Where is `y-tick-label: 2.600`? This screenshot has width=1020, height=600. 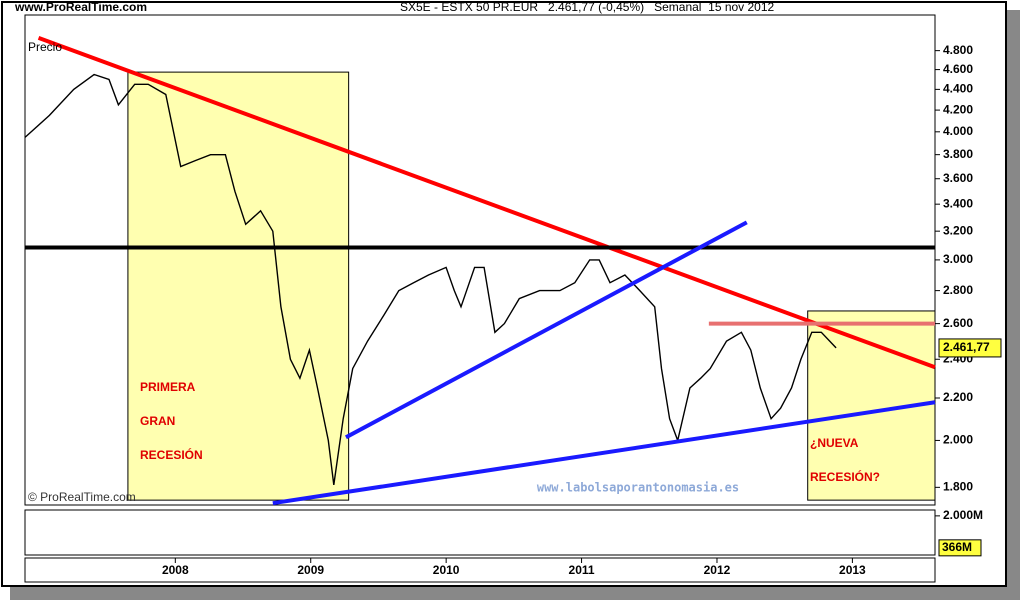
y-tick-label: 2.600 is located at coordinates (958, 323).